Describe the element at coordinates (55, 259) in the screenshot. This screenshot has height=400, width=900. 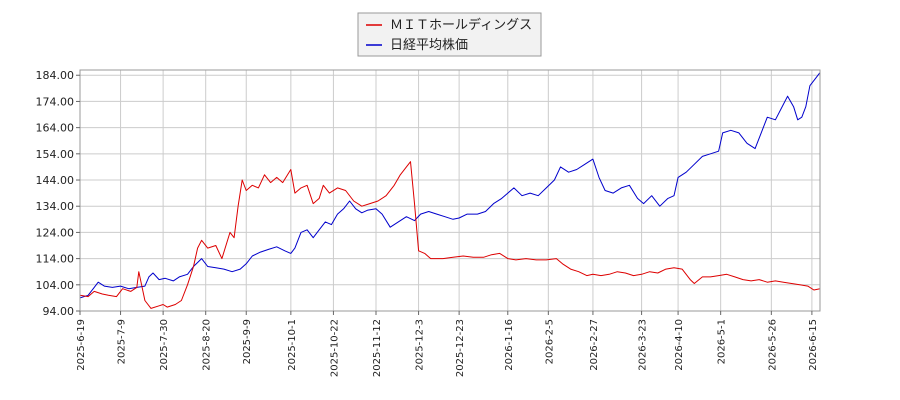
I see `y-tick-label: 114.00` at that location.